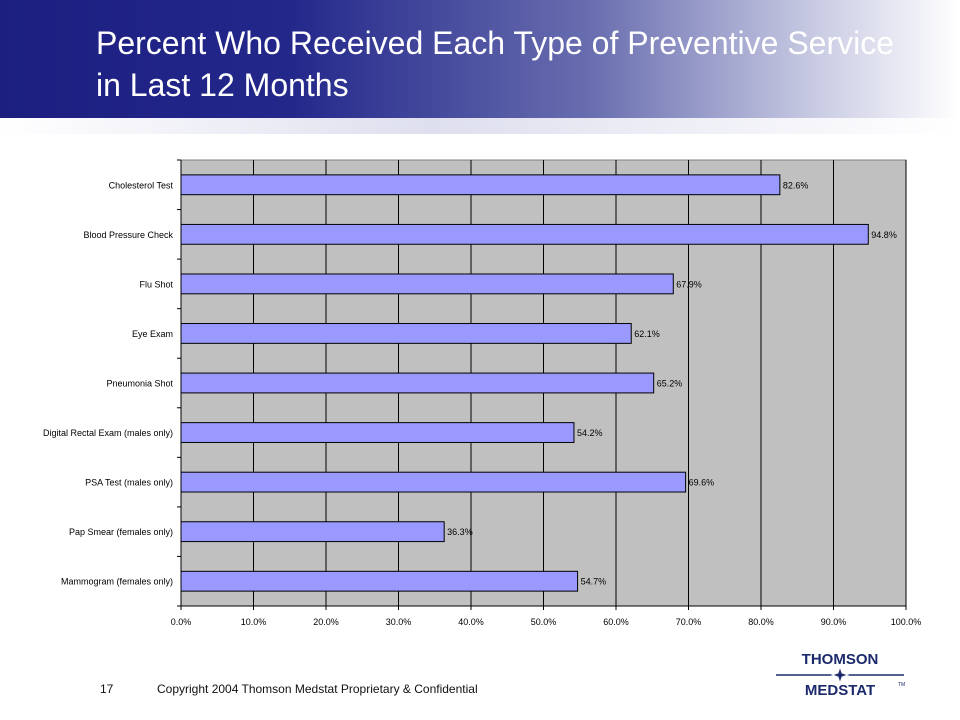  Describe the element at coordinates (326, 622) in the screenshot. I see `x-tick-label: 20.0%` at that location.